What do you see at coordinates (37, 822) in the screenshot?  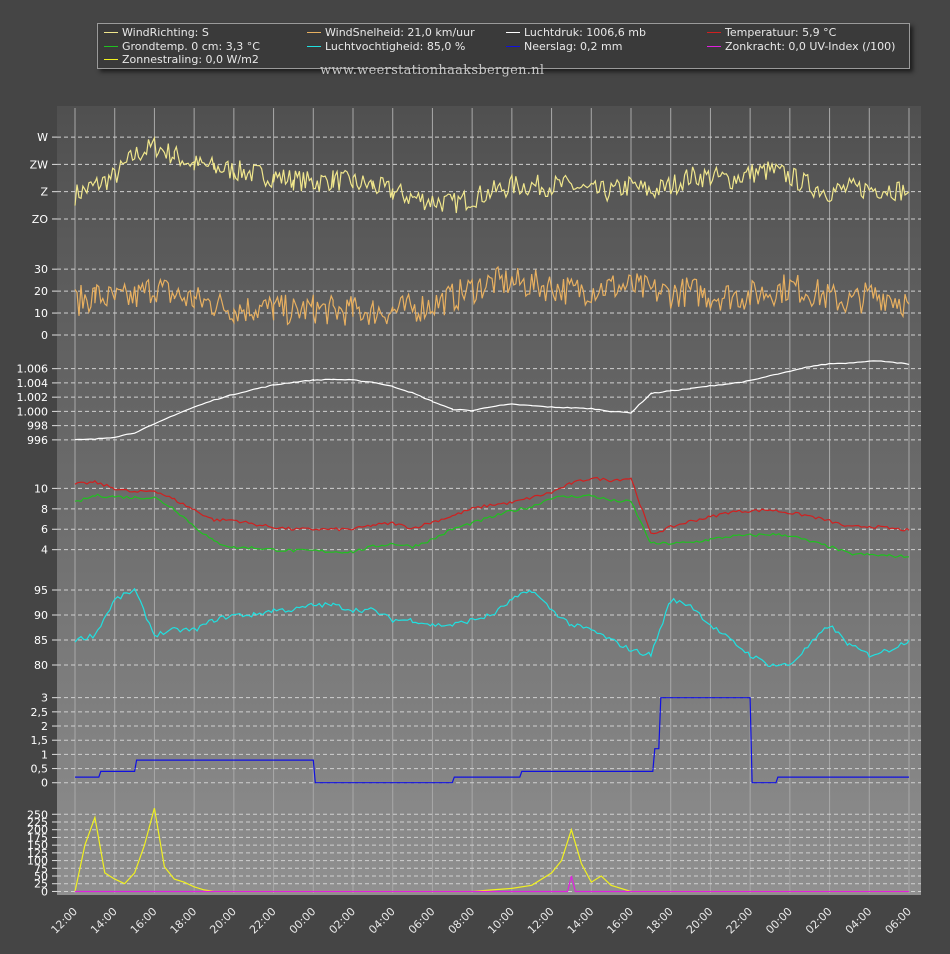 I see `y-tick-label: 225` at bounding box center [37, 822].